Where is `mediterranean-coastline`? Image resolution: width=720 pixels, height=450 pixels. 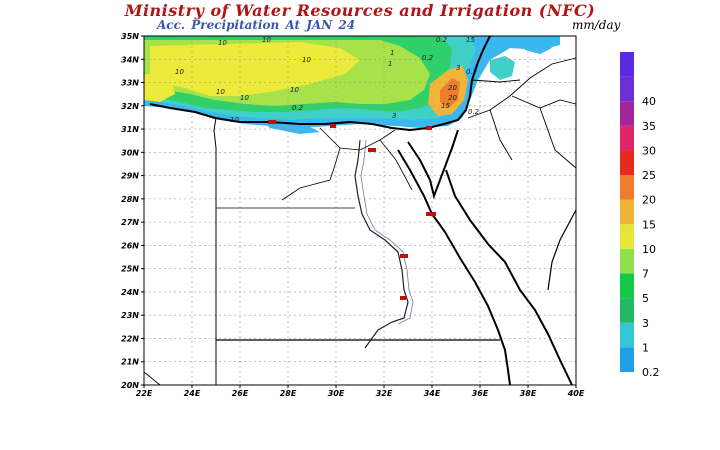
mediterranean-coastline is located at coordinates (320, 83).